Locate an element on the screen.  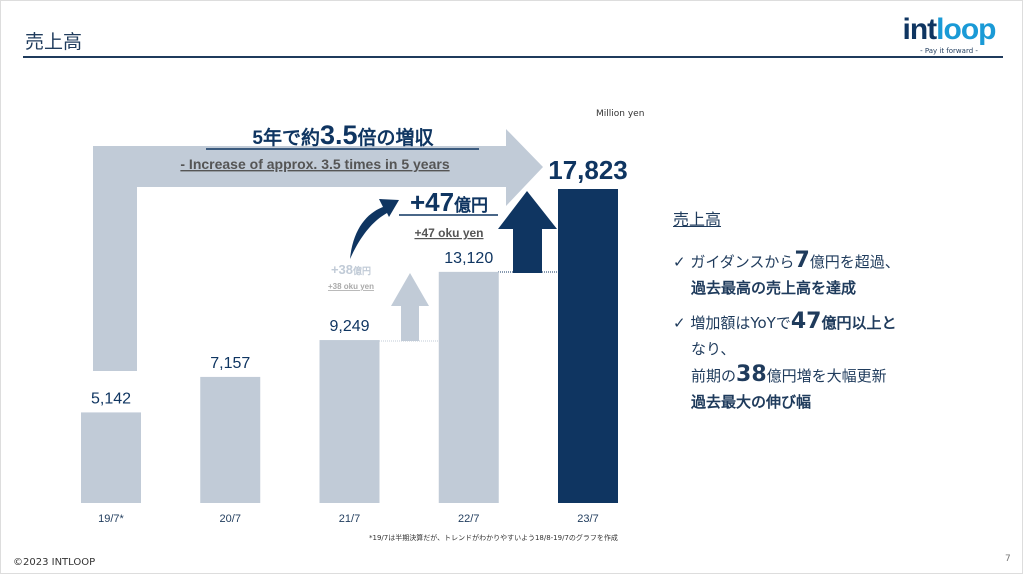
bar-23/7 is located at coordinates (588, 346).